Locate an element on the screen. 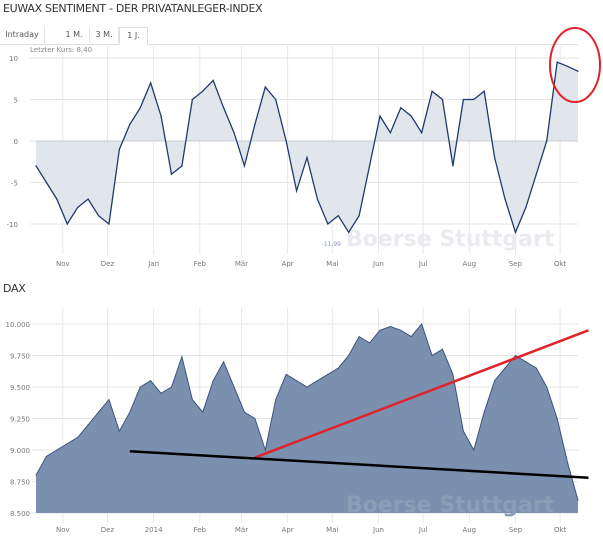 This screenshot has height=539, width=603. sentiment-watermark: Boerse Stuttgart is located at coordinates (450, 239).